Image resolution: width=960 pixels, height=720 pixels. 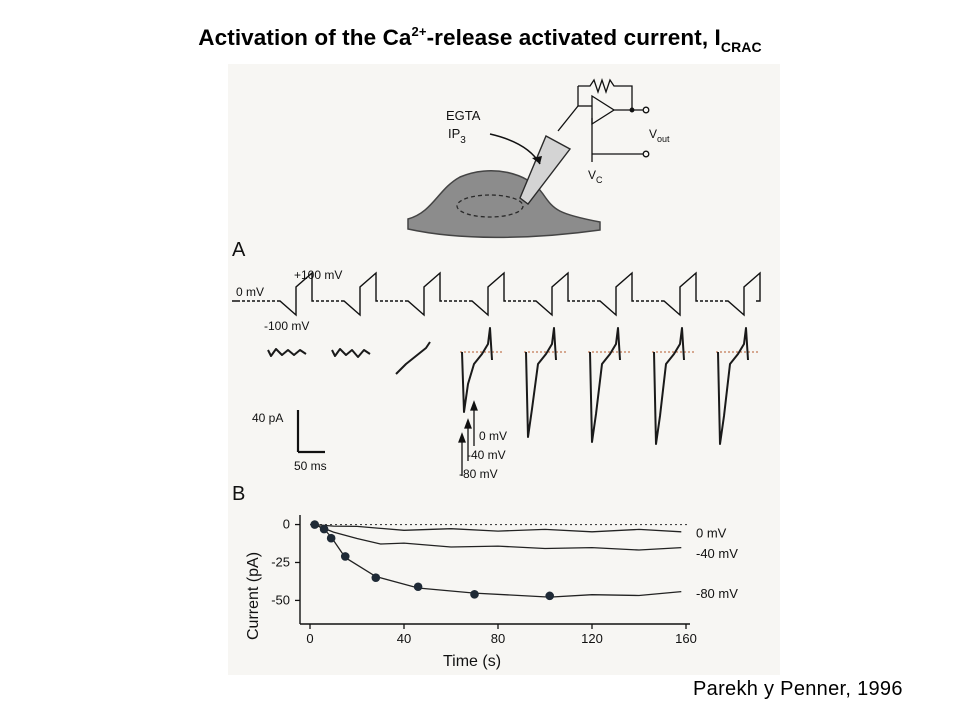 What do you see at coordinates (253, 596) in the screenshot?
I see `y-axis-label: Current (pA)` at bounding box center [253, 596].